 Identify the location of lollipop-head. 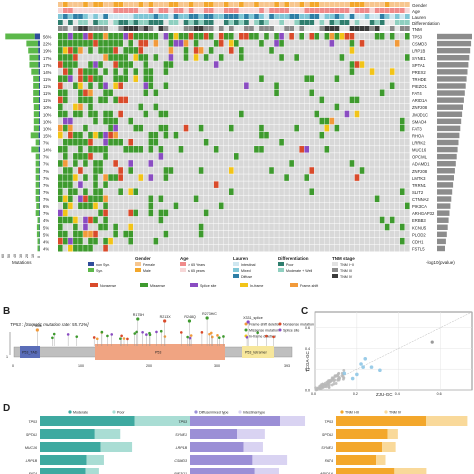
(266, 336).